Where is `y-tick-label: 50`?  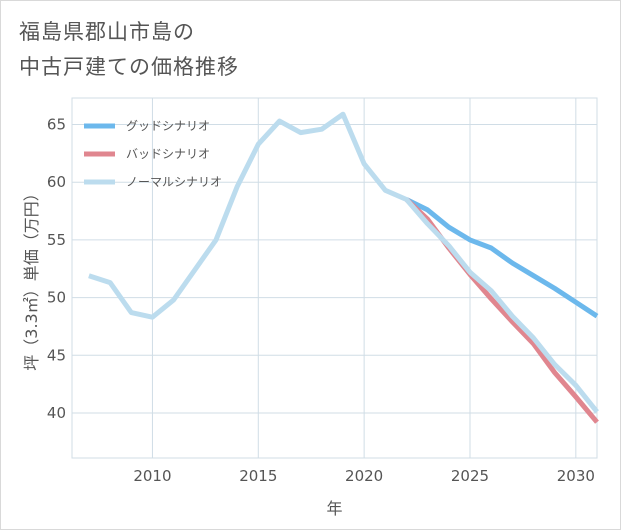
y-tick-label: 50 is located at coordinates (56, 298).